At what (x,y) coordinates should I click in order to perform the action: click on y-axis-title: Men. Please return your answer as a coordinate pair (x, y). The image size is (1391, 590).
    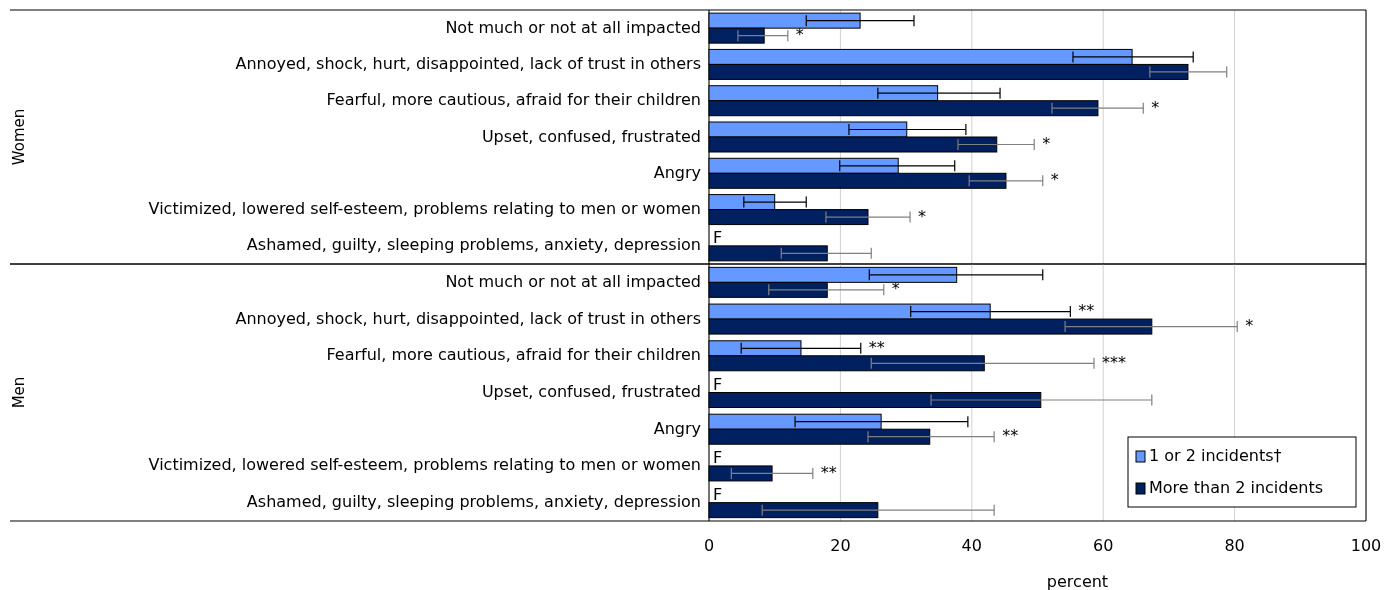
    Looking at the image, I should click on (19, 392).